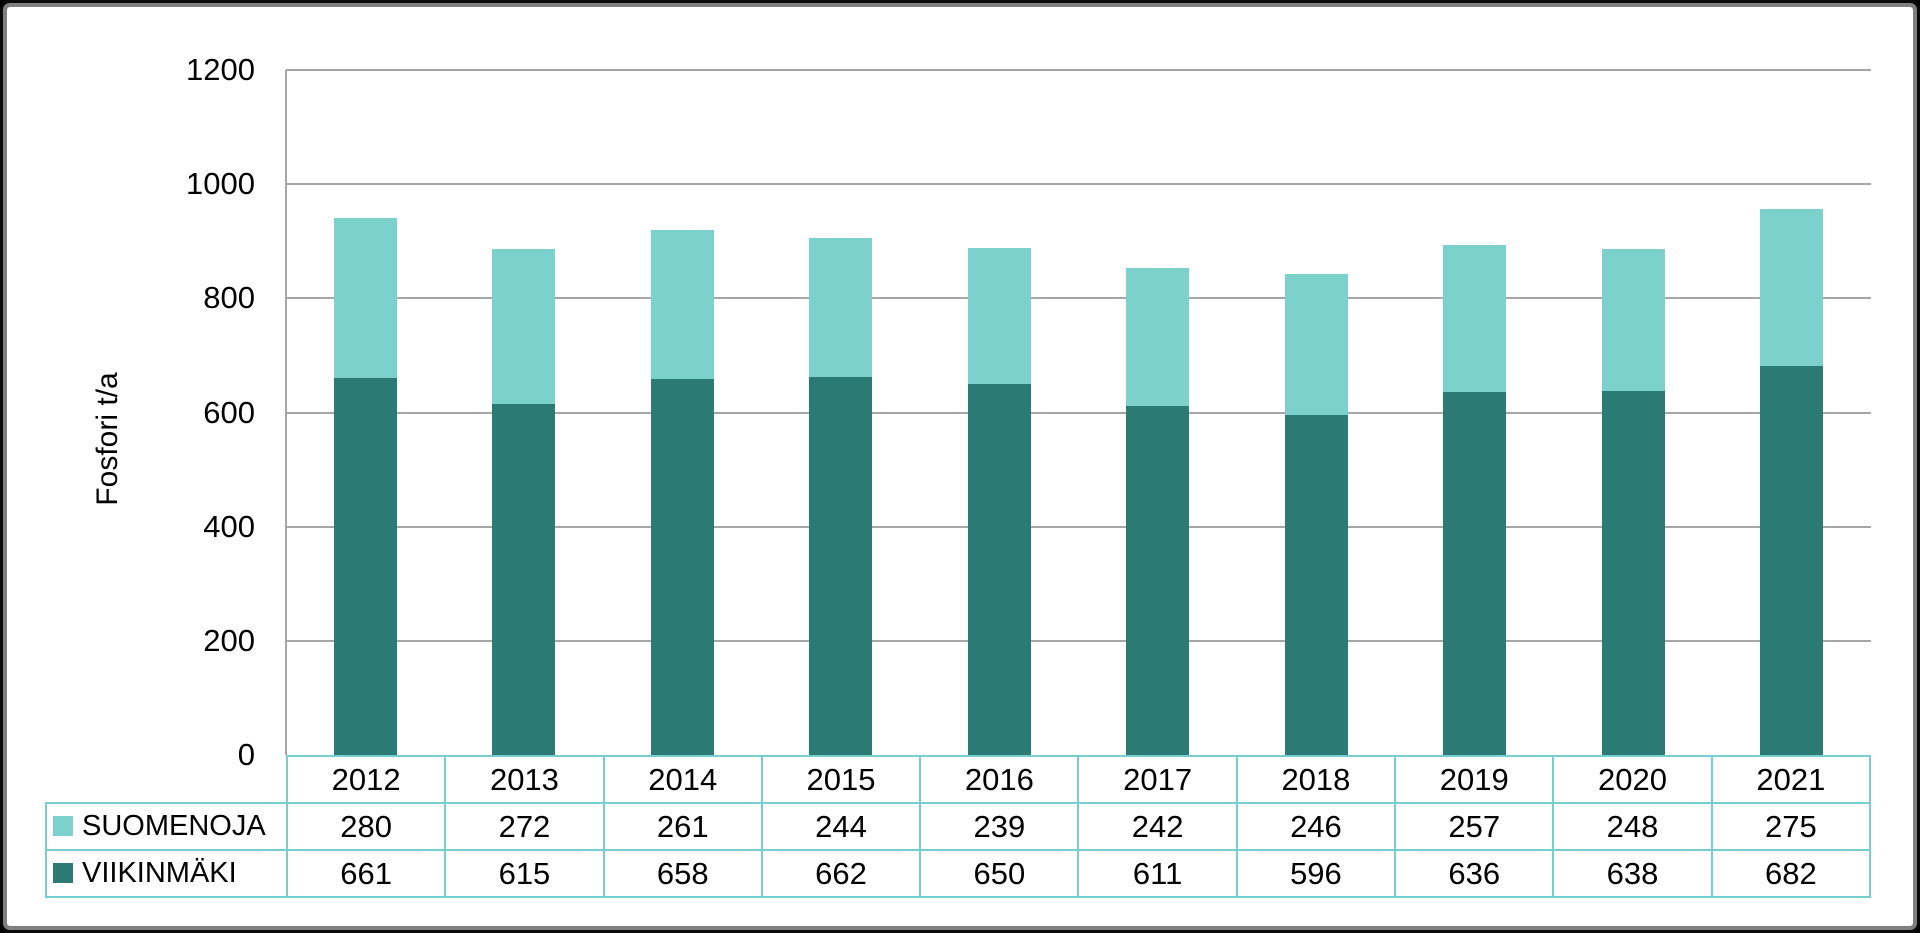  What do you see at coordinates (524, 326) in the screenshot?
I see `bar-segment-suomenoja-2013` at bounding box center [524, 326].